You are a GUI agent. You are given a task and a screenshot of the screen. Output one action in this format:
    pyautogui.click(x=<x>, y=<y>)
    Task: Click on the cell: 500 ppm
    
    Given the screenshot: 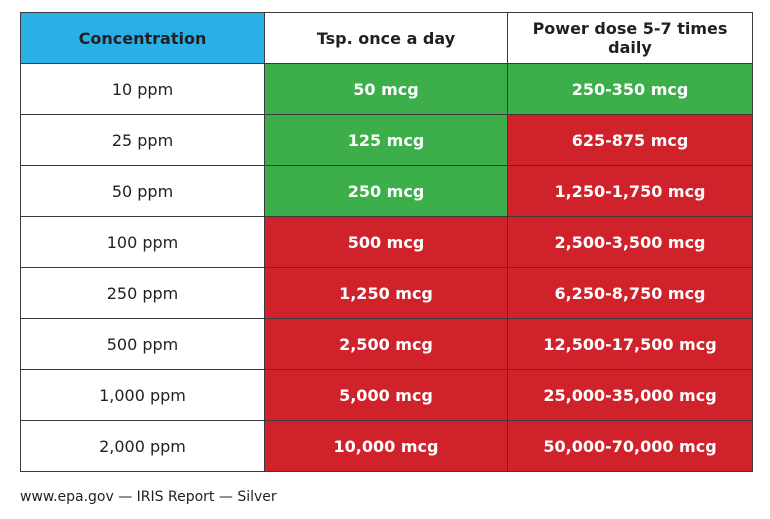 What is the action you would take?
    pyautogui.click(x=142, y=344)
    